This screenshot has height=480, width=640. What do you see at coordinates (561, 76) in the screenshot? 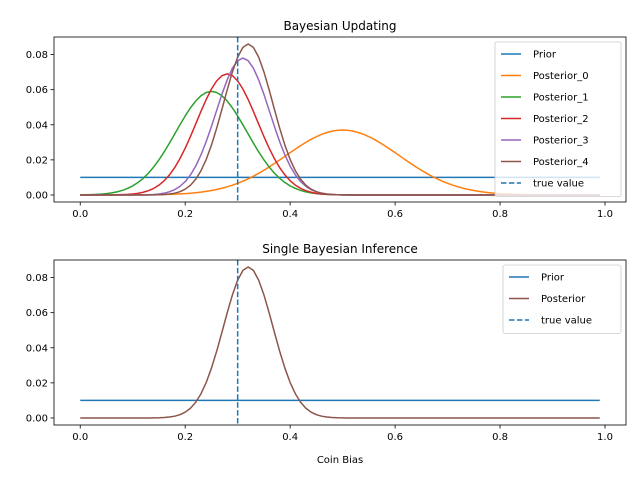
I see `legend-label: Posterior_0` at bounding box center [561, 76].